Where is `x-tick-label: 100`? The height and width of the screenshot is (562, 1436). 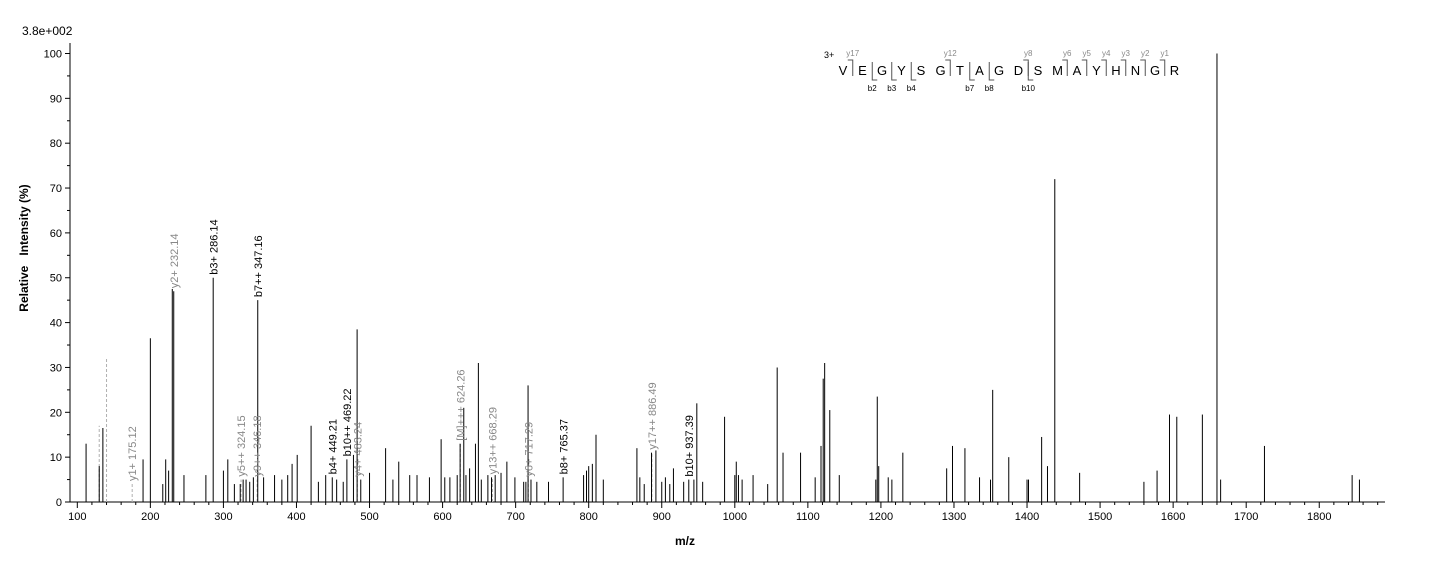
x-tick-label: 100 is located at coordinates (77, 517).